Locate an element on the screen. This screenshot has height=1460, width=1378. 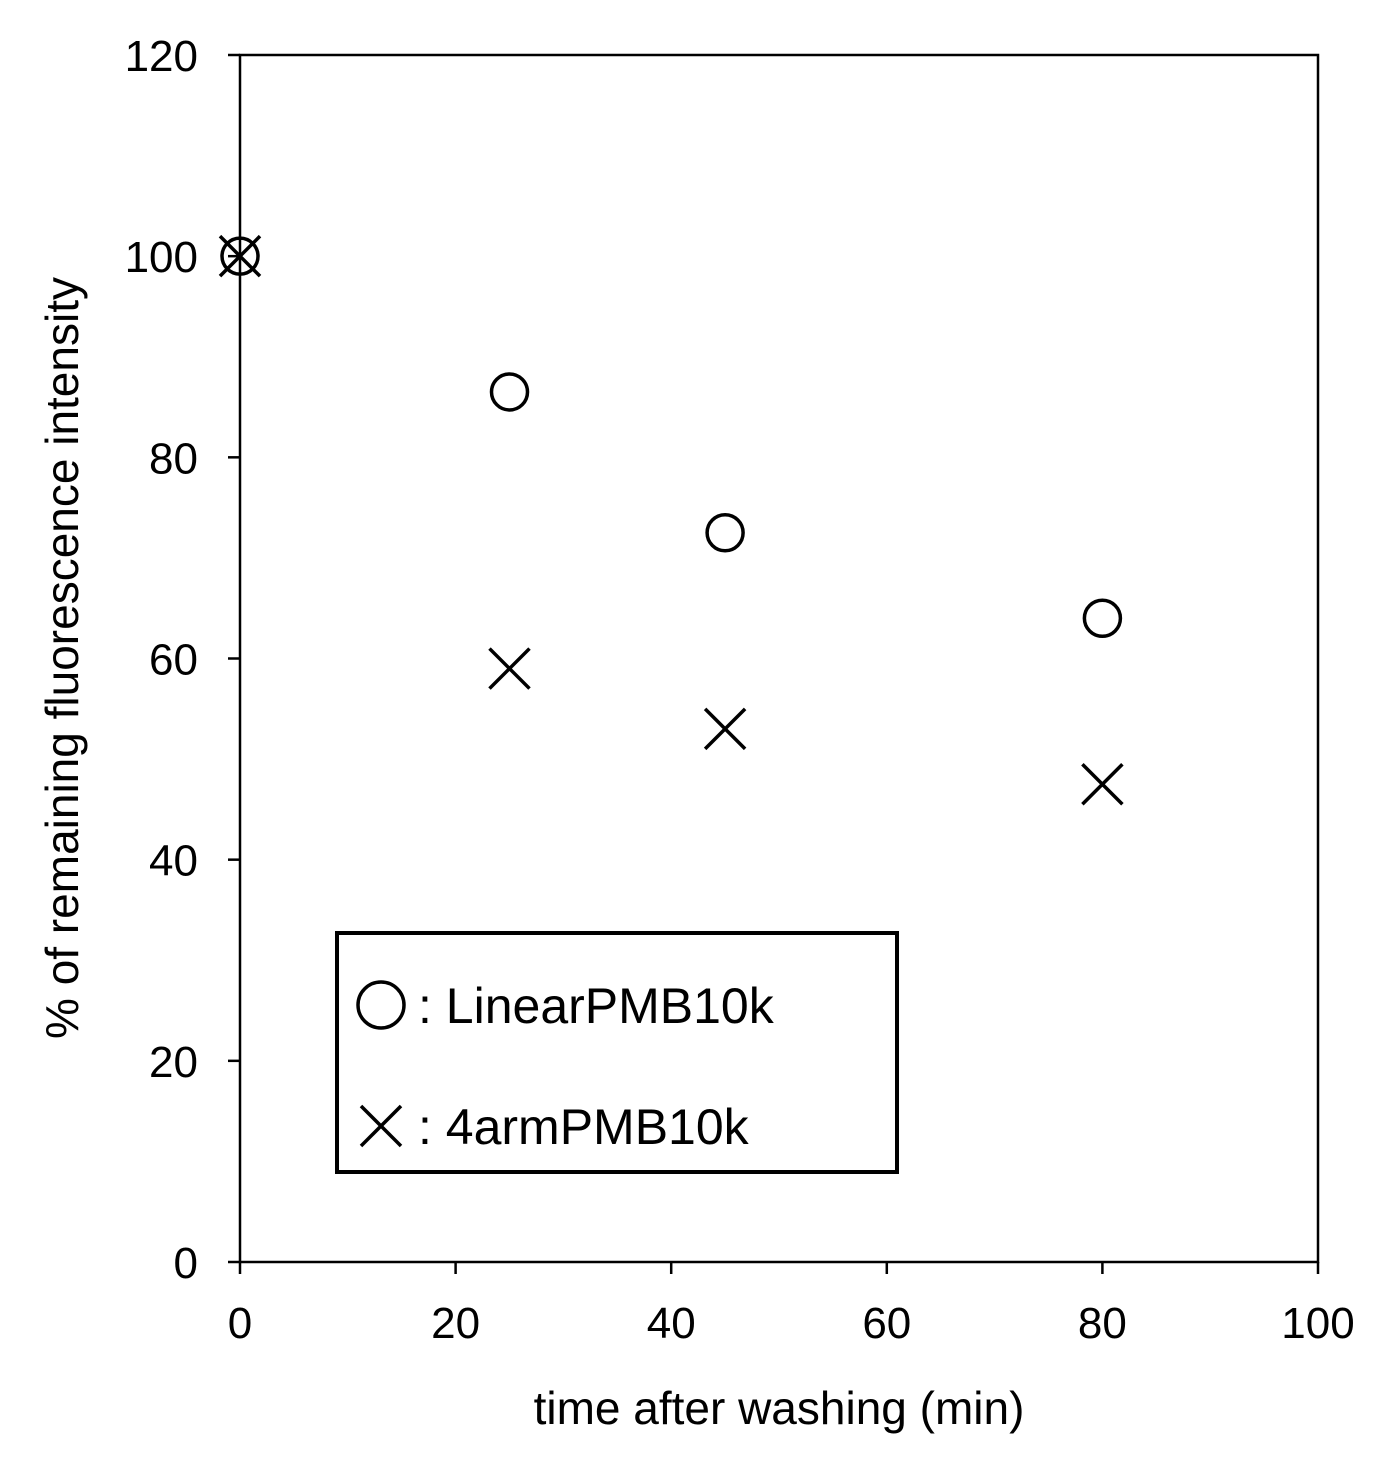
y-tick-label: 80 is located at coordinates (173, 458).